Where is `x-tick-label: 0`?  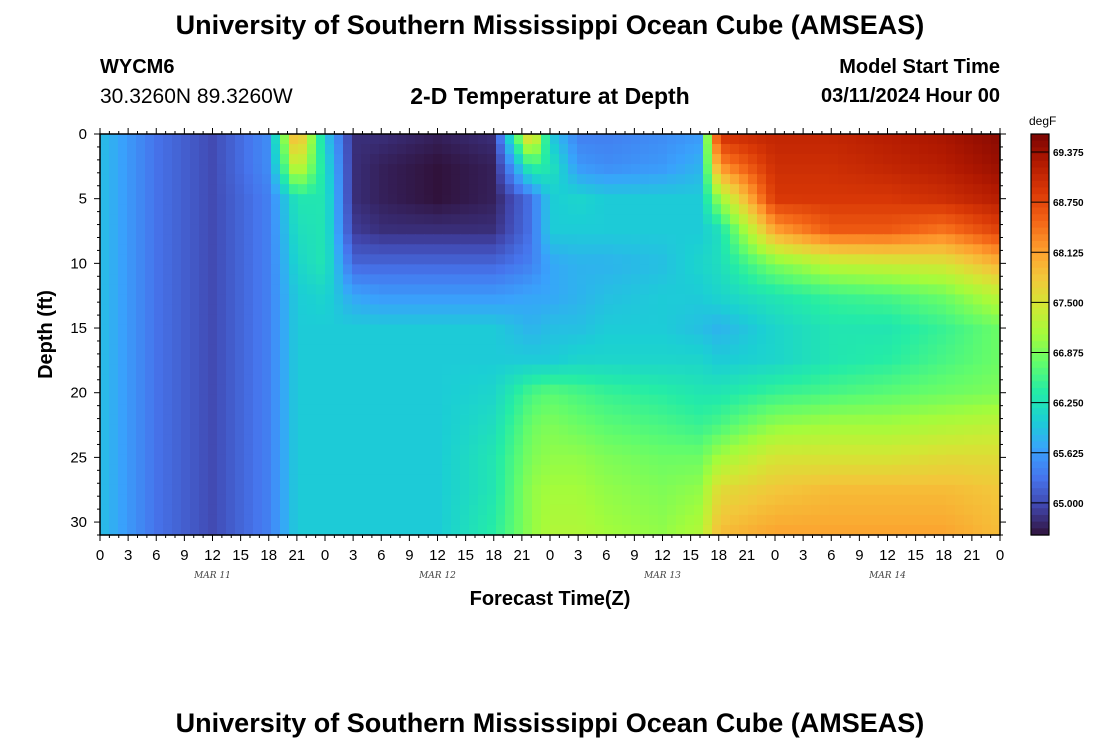
x-tick-label: 0 is located at coordinates (1000, 555).